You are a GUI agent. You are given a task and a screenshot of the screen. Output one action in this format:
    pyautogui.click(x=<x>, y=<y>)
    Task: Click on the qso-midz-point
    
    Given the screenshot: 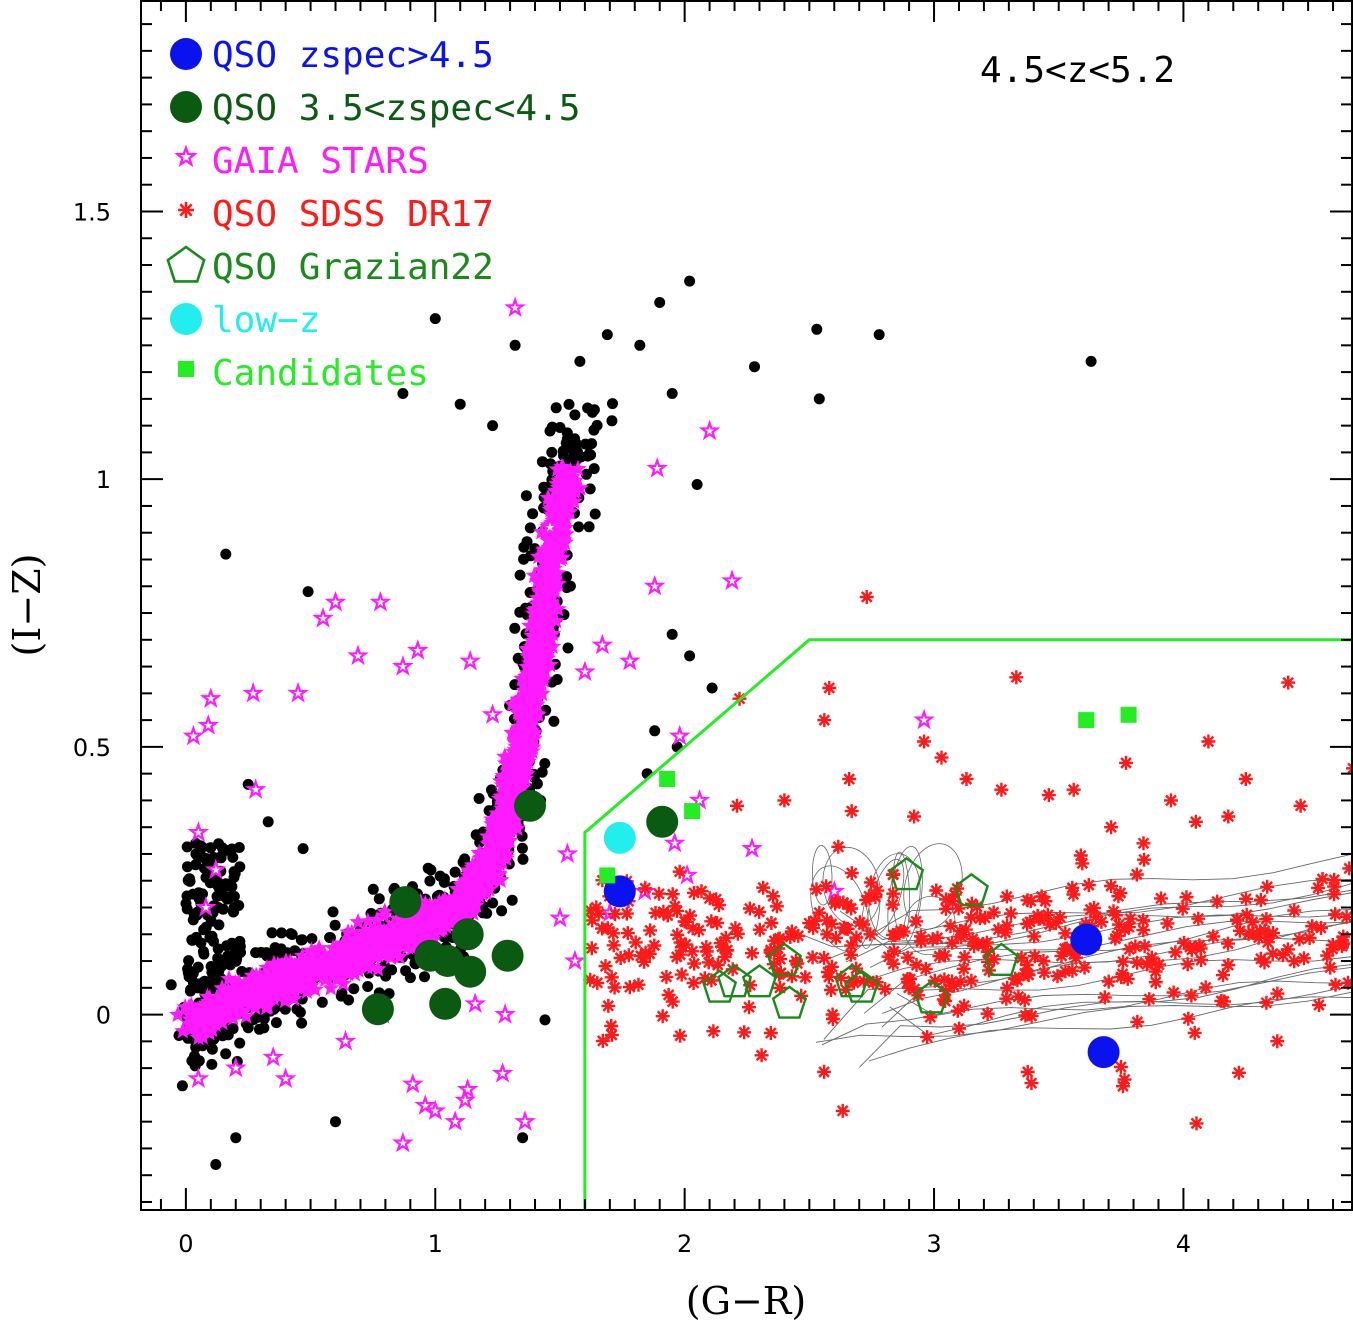 What is the action you would take?
    pyautogui.click(x=470, y=971)
    